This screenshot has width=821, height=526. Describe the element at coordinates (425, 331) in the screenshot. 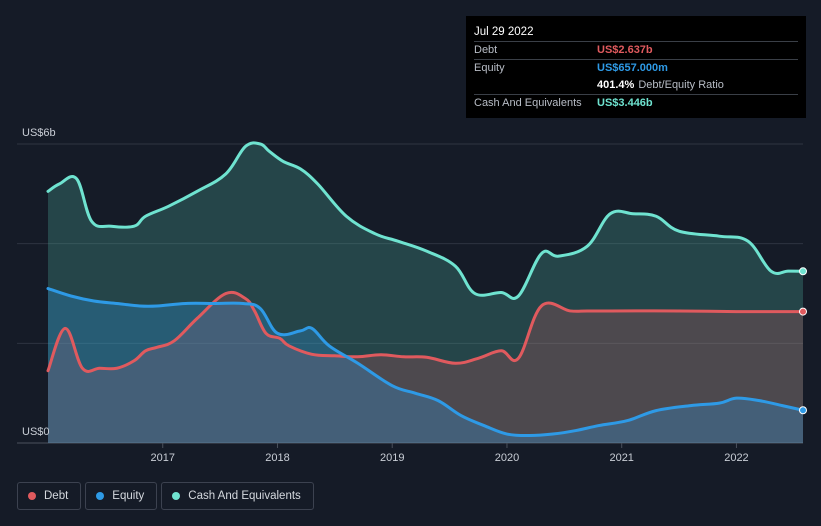

I see `line-debt` at that location.